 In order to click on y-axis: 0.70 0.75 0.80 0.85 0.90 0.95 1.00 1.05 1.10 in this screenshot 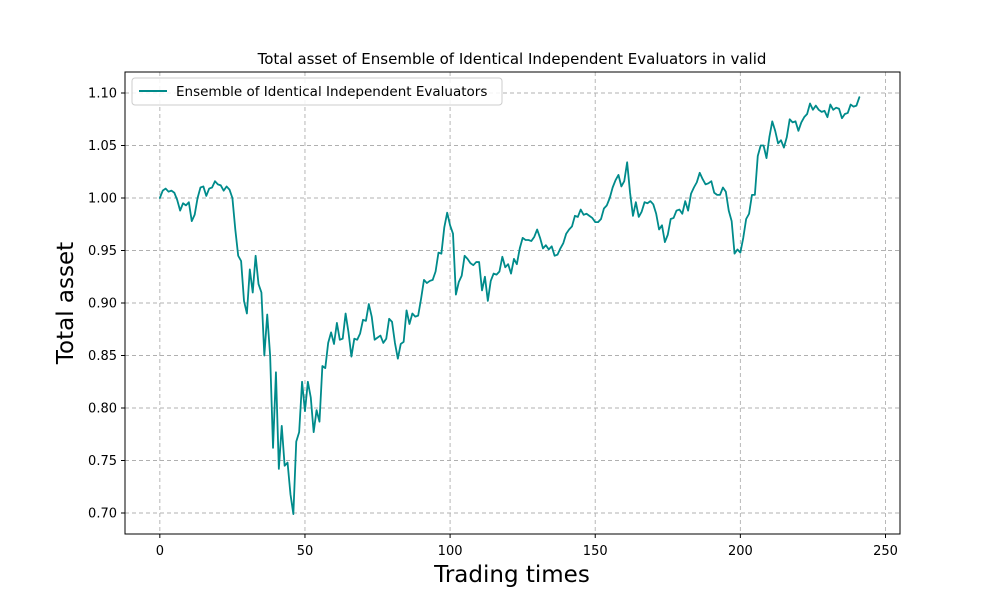, I will do `click(106, 304)`.